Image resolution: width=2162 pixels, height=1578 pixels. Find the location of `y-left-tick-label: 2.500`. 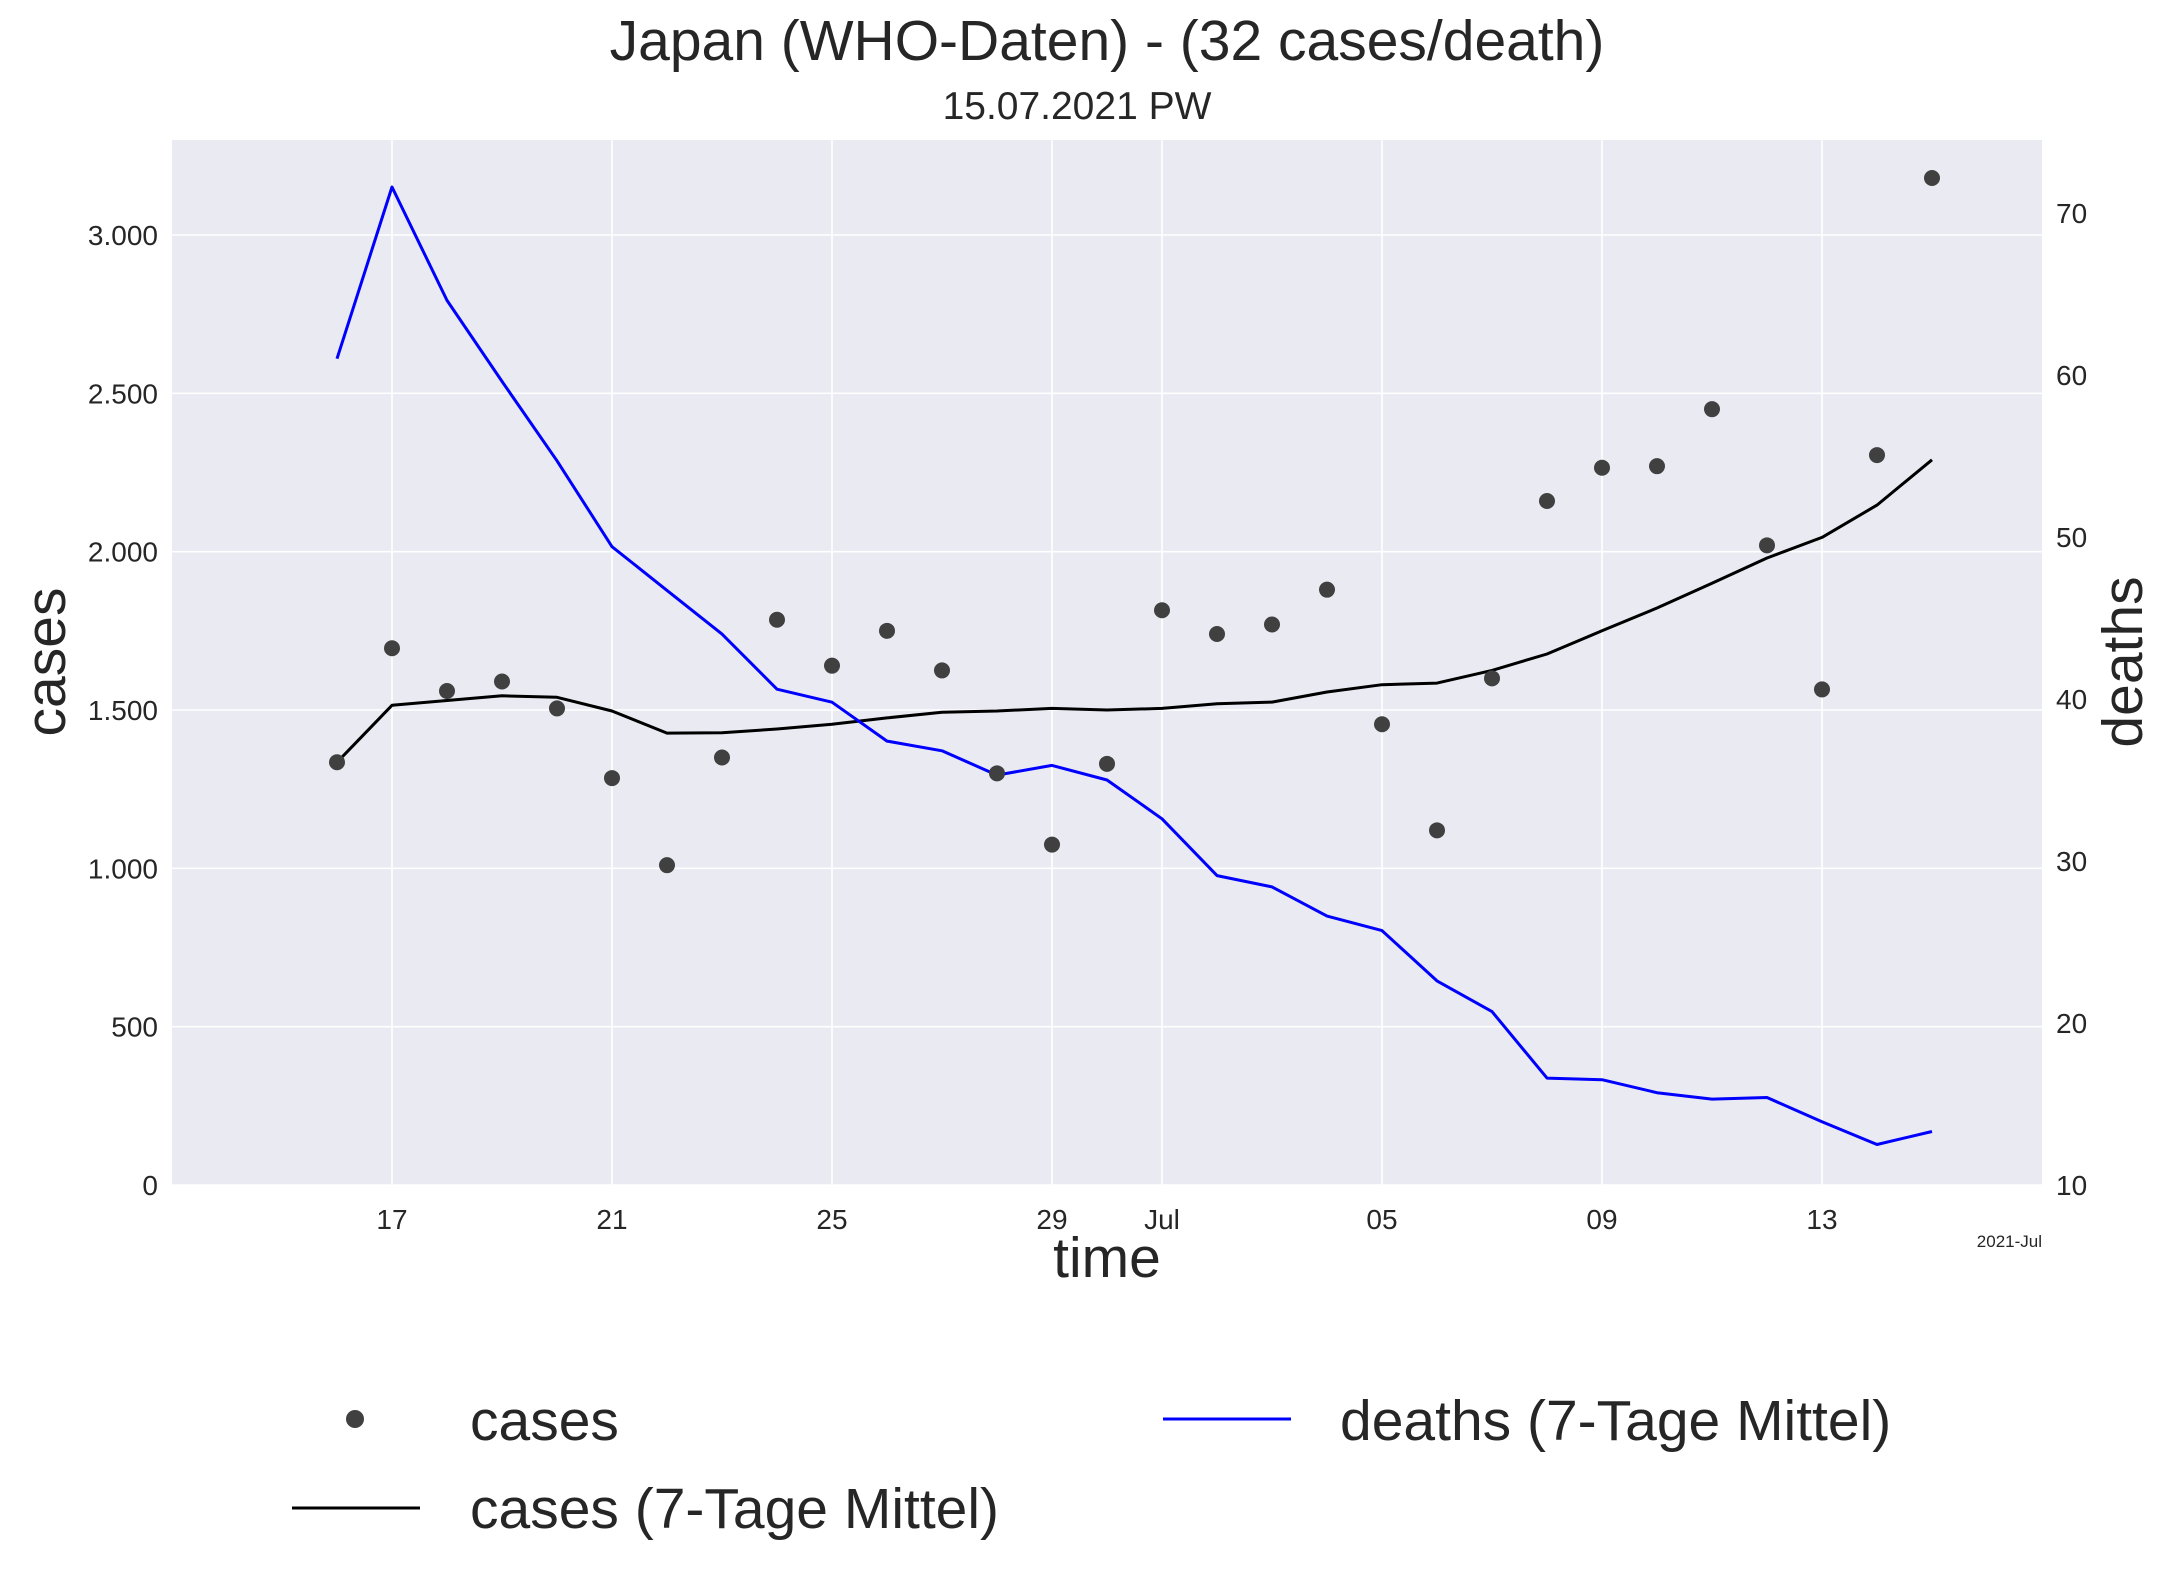

y-left-tick-label: 2.500 is located at coordinates (123, 393).